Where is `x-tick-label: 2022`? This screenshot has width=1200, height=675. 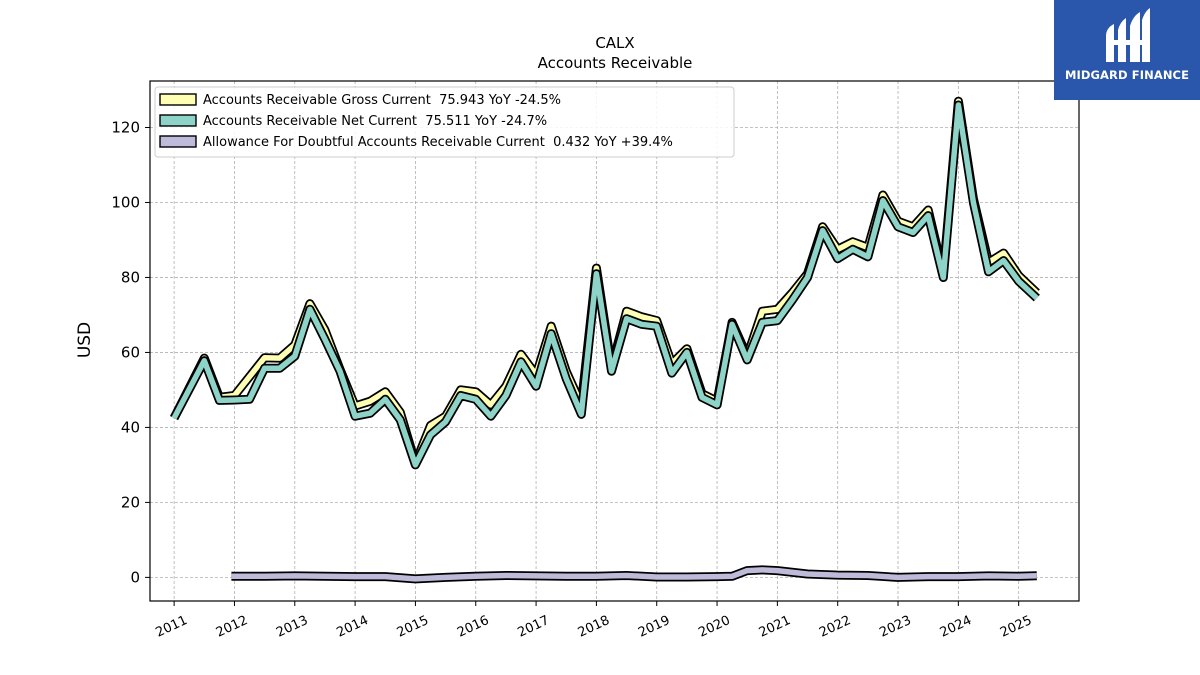 x-tick-label: 2022 is located at coordinates (835, 627).